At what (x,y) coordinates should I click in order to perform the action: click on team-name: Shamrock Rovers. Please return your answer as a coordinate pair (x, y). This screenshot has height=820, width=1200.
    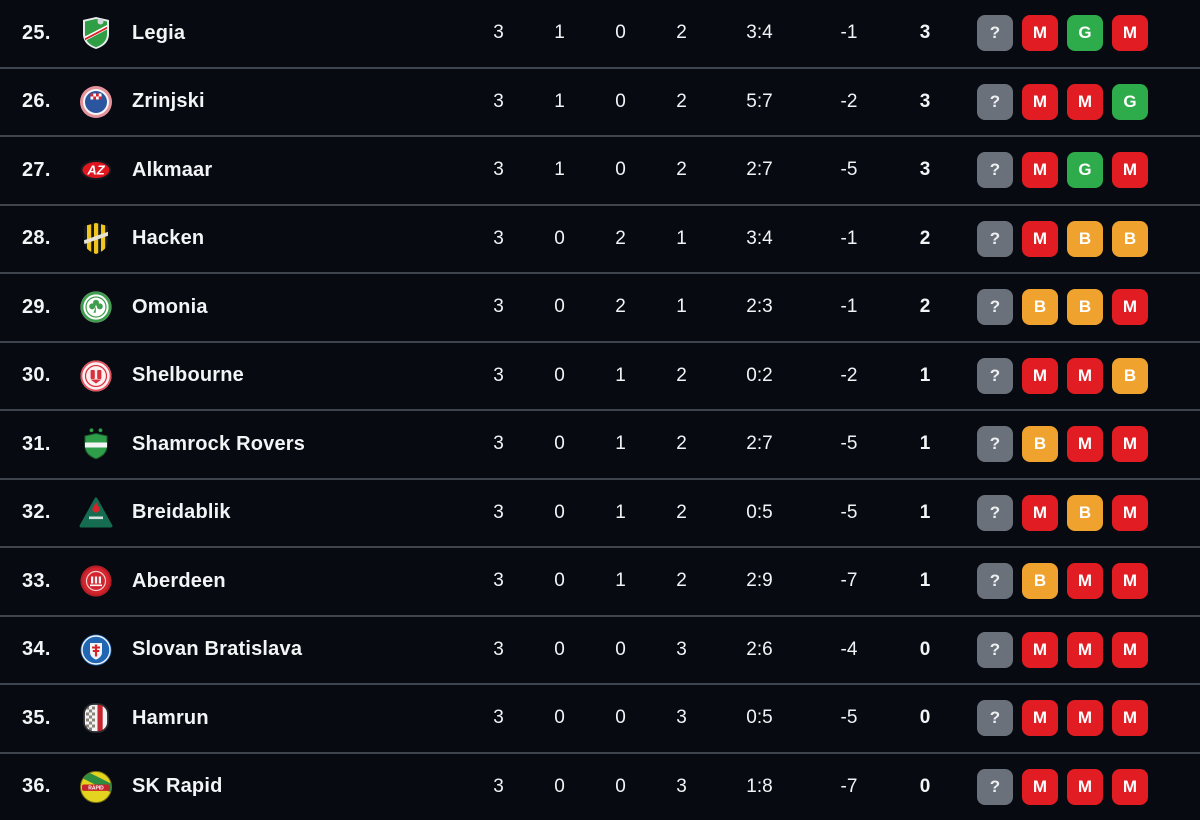
    Looking at the image, I should click on (219, 443).